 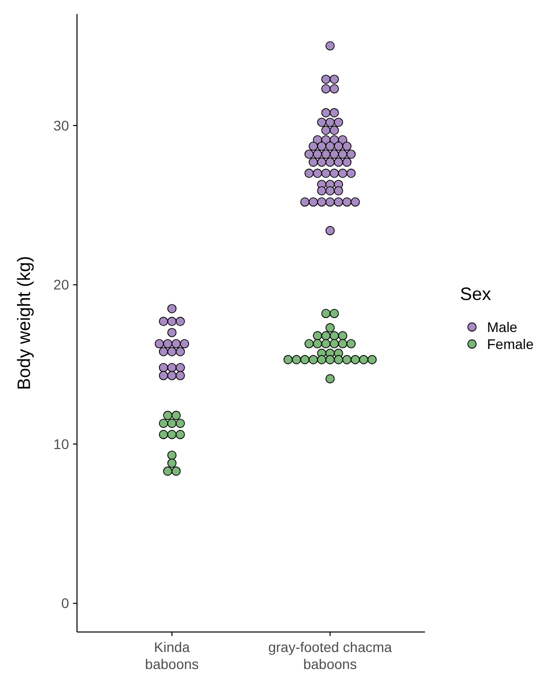 What do you see at coordinates (502, 326) in the screenshot?
I see `legend-label: Male` at bounding box center [502, 326].